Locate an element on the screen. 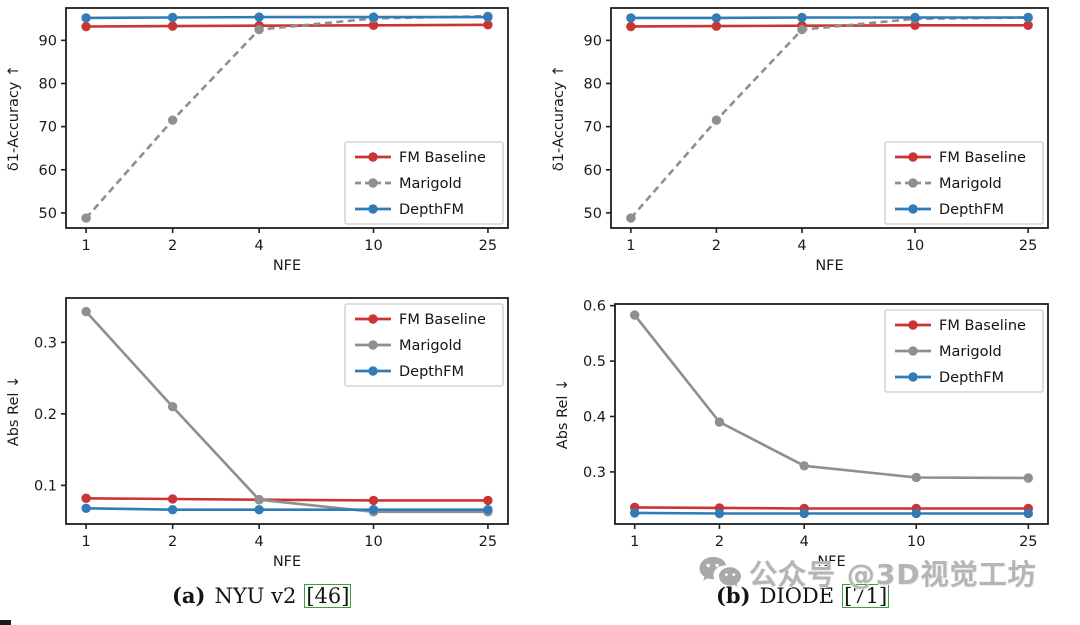 The height and width of the screenshot is (625, 1080). y-tick-label: 50 is located at coordinates (593, 214).